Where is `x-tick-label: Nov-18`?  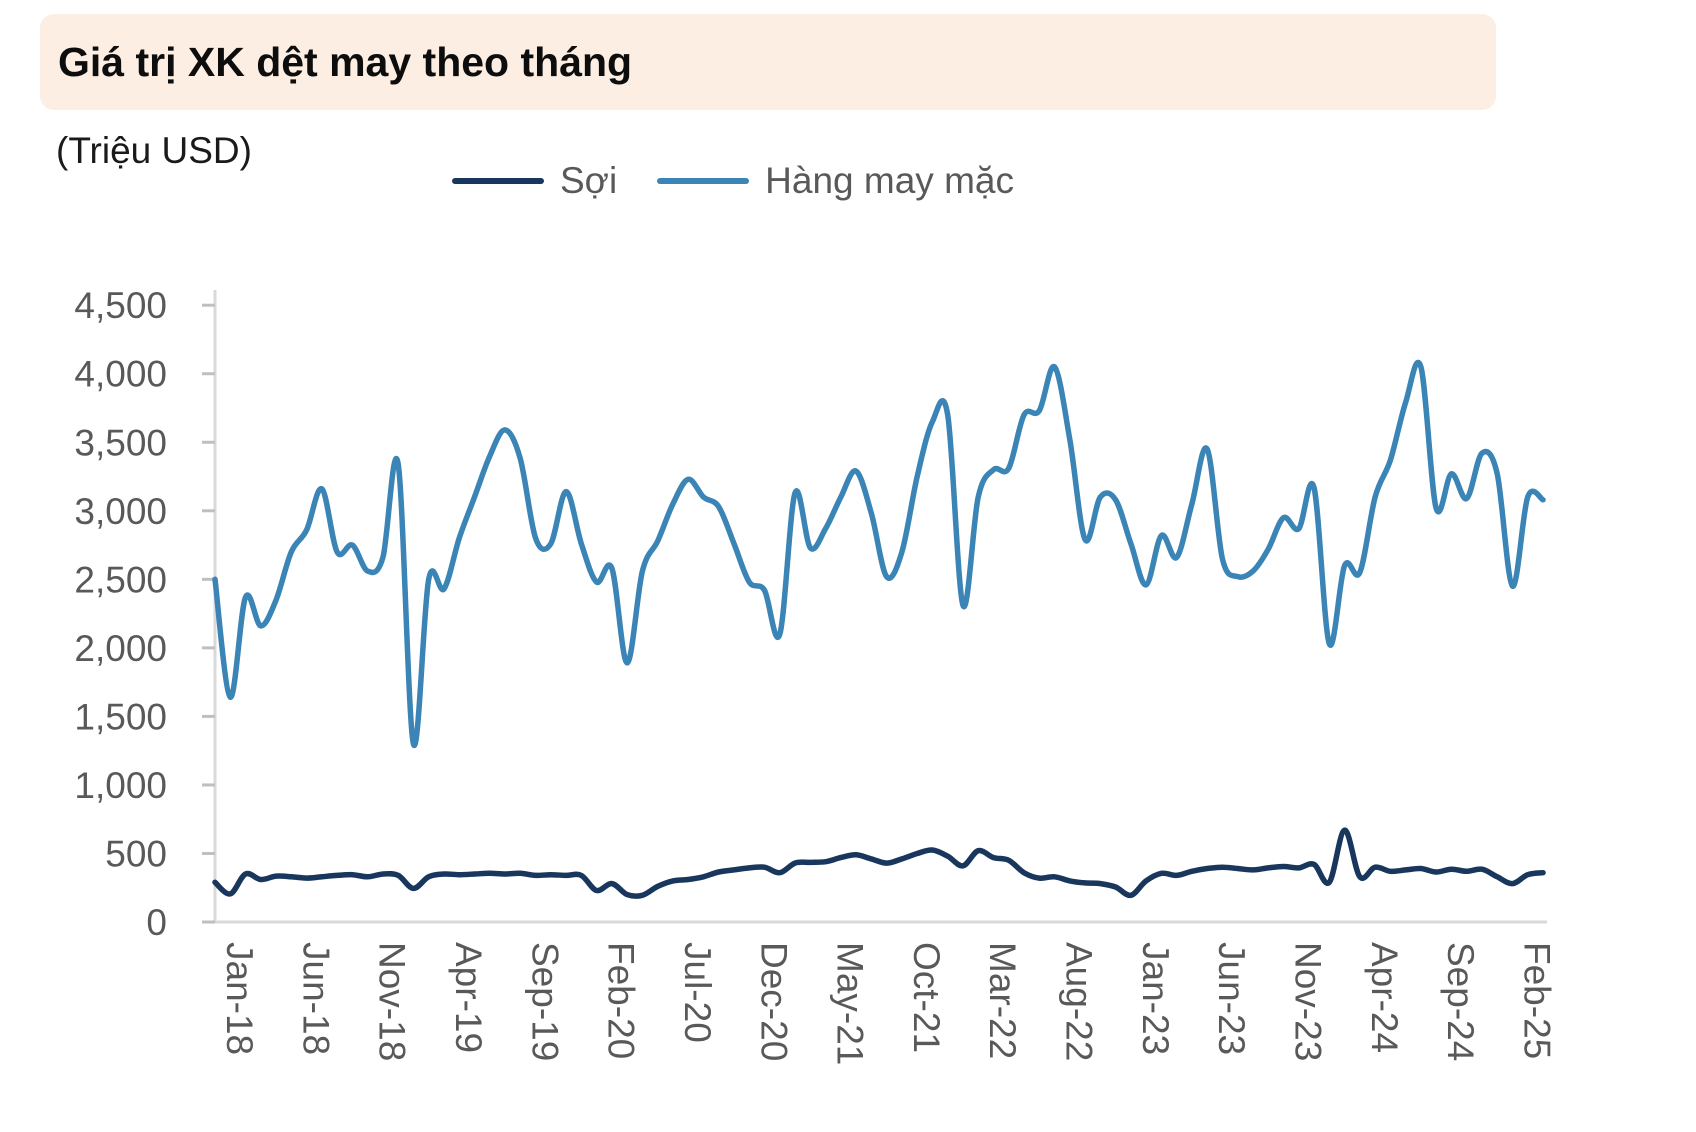 x-tick-label: Nov-18 is located at coordinates (392, 1001).